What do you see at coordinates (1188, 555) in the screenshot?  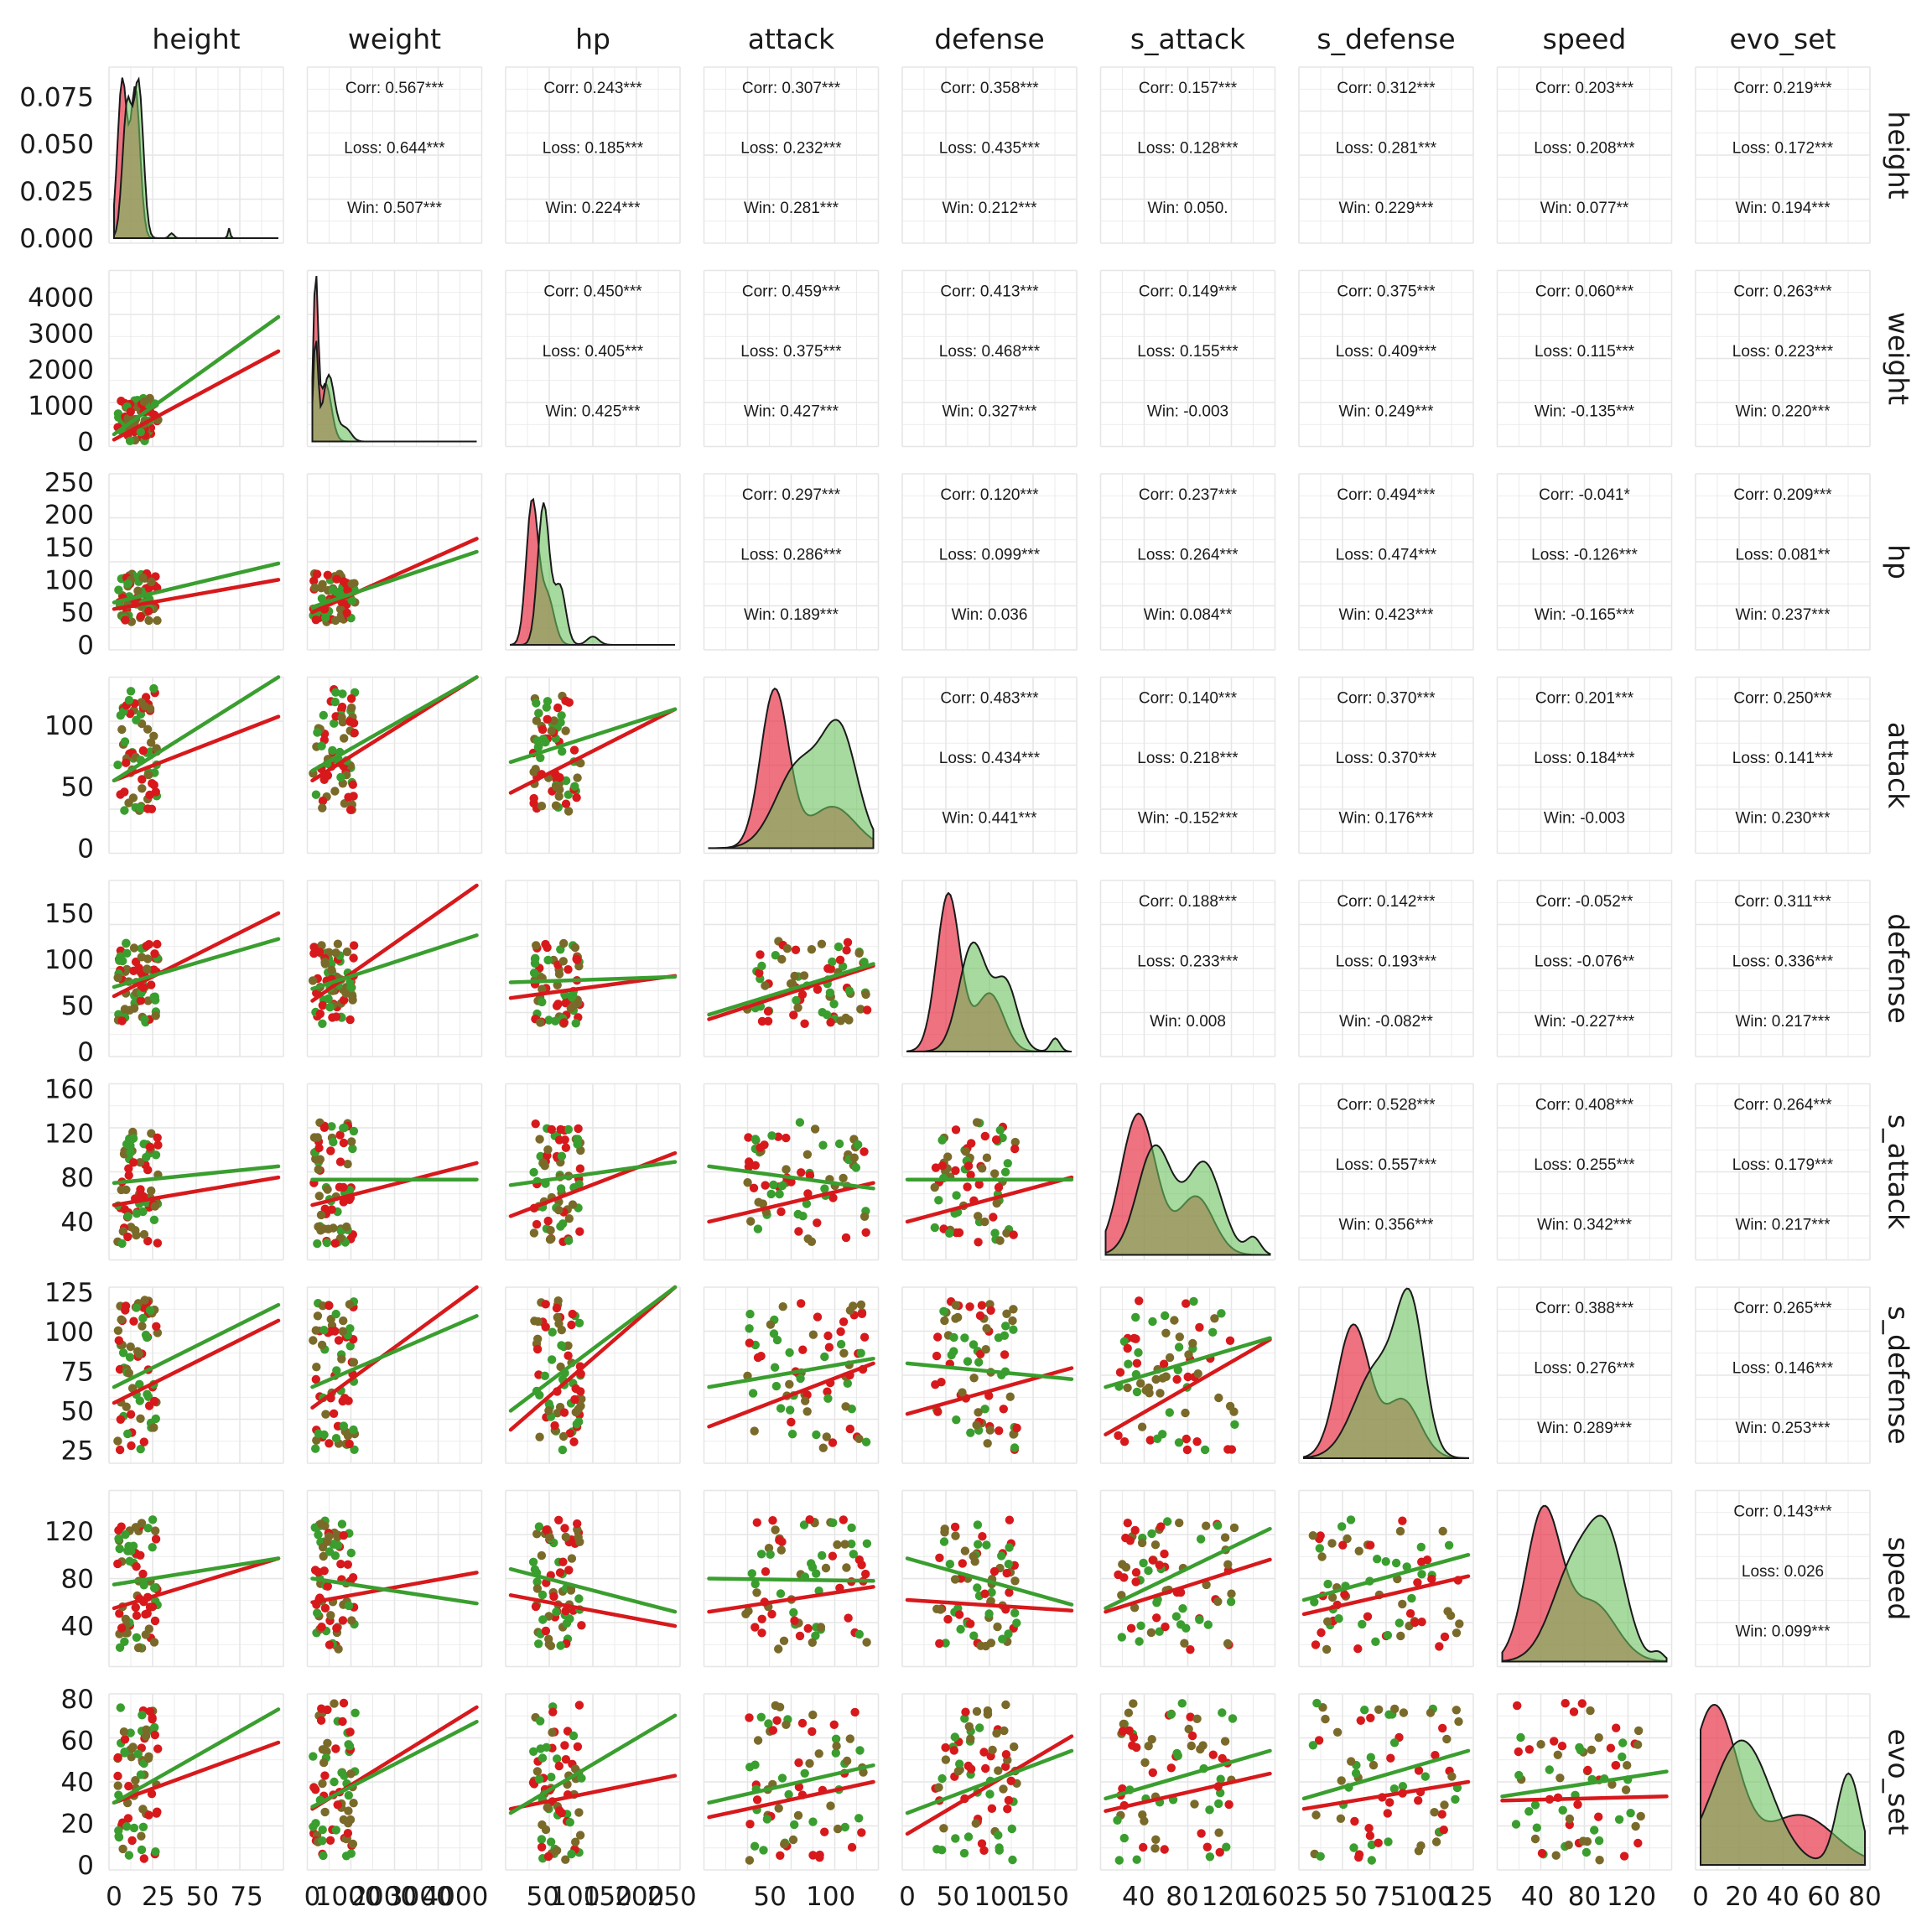 I see `correlation-loss-hp-s_attack: Loss: 0.264***` at bounding box center [1188, 555].